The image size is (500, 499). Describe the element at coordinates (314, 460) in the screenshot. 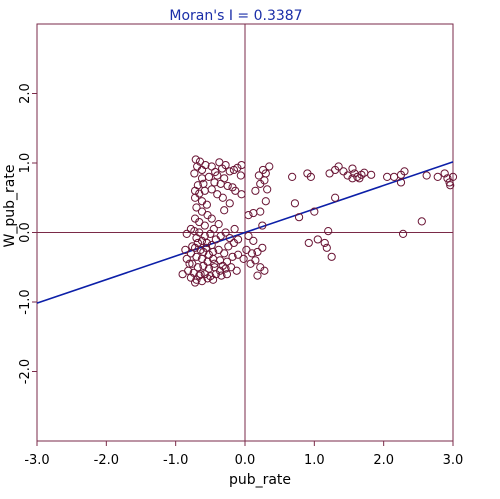

I see `x-tick-label: 1.0` at that location.